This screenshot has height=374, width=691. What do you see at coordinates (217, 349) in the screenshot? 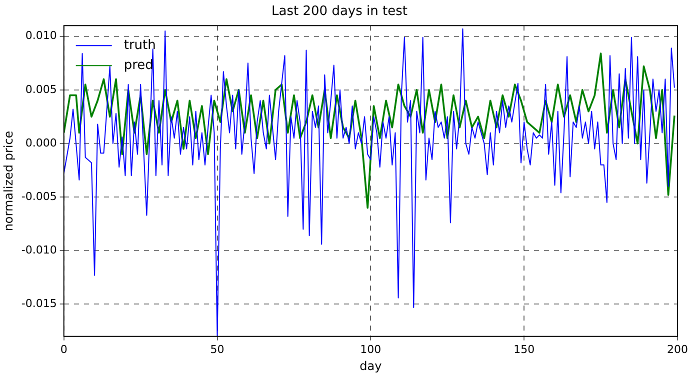
I see `x-tick-label: 50` at bounding box center [217, 349].